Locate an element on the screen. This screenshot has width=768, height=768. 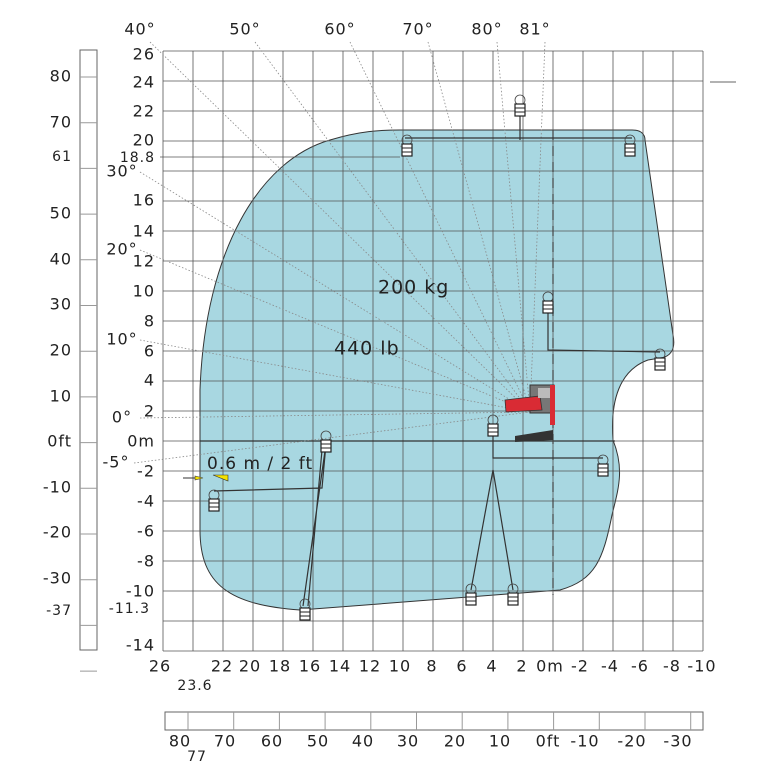
meter-y-label: -10 is located at coordinates (140, 591).